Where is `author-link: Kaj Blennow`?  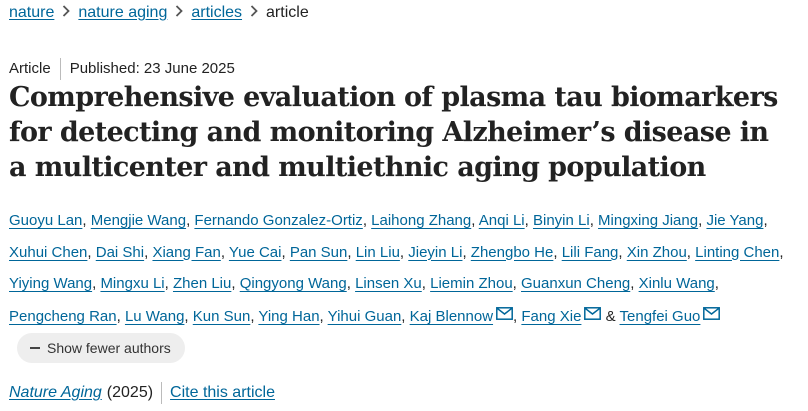 author-link: Kaj Blennow is located at coordinates (451, 316).